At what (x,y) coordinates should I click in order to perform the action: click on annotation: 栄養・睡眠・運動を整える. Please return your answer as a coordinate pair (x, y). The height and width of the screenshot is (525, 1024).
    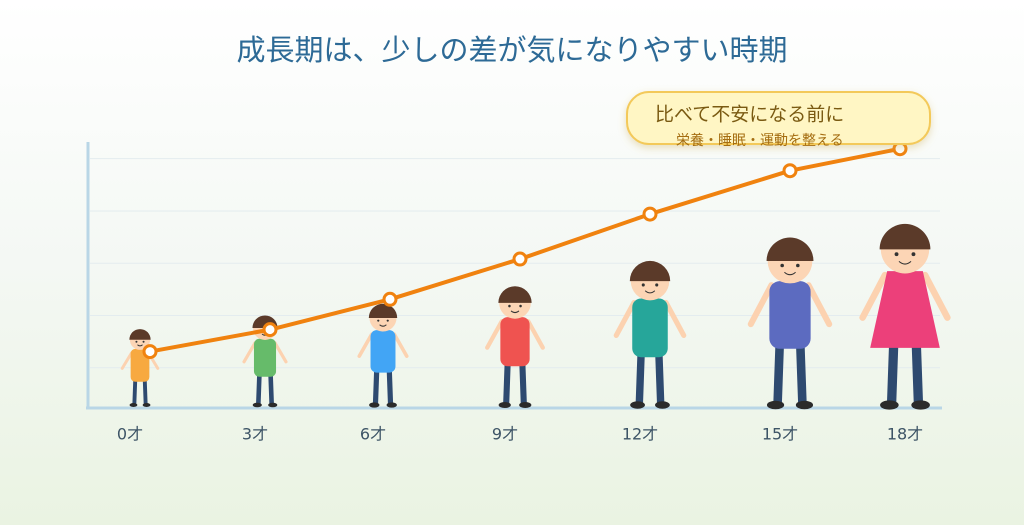
    Looking at the image, I should click on (760, 140).